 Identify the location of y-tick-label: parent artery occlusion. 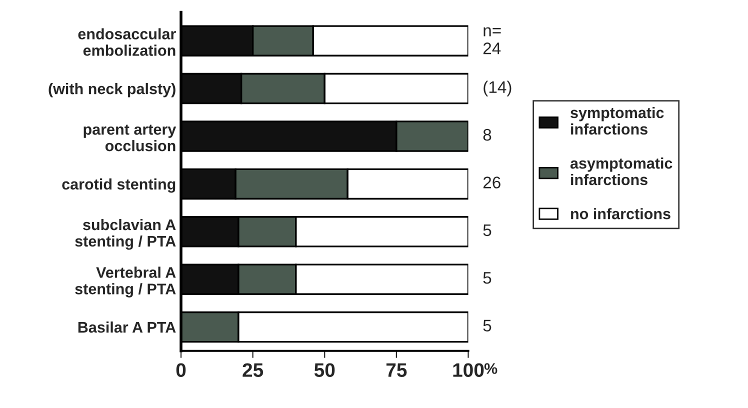
(130, 138).